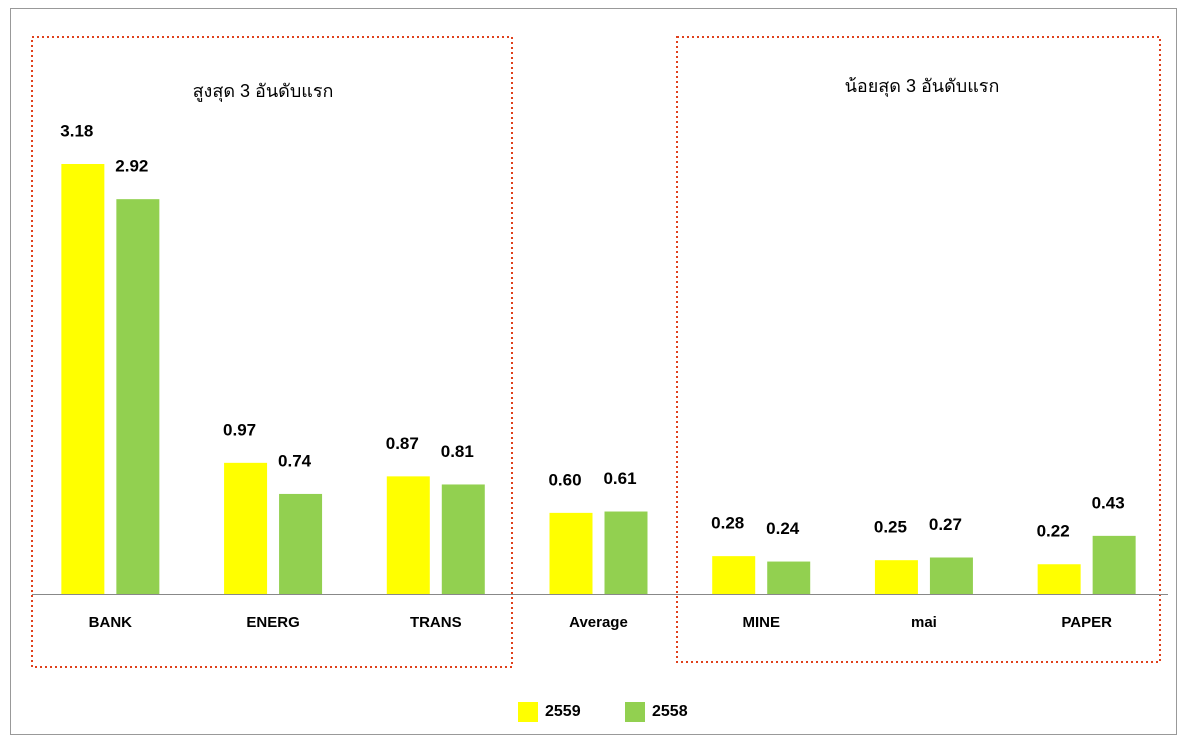 This screenshot has height=736, width=1186. I want to click on data-label: 3.18, so click(76, 130).